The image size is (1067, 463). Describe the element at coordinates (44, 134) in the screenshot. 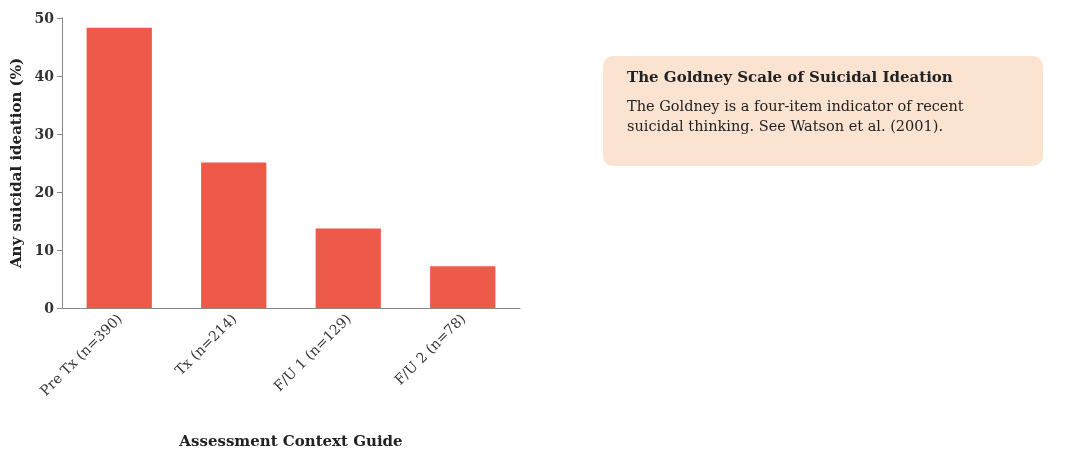

I see `y-tick-label: 30` at that location.